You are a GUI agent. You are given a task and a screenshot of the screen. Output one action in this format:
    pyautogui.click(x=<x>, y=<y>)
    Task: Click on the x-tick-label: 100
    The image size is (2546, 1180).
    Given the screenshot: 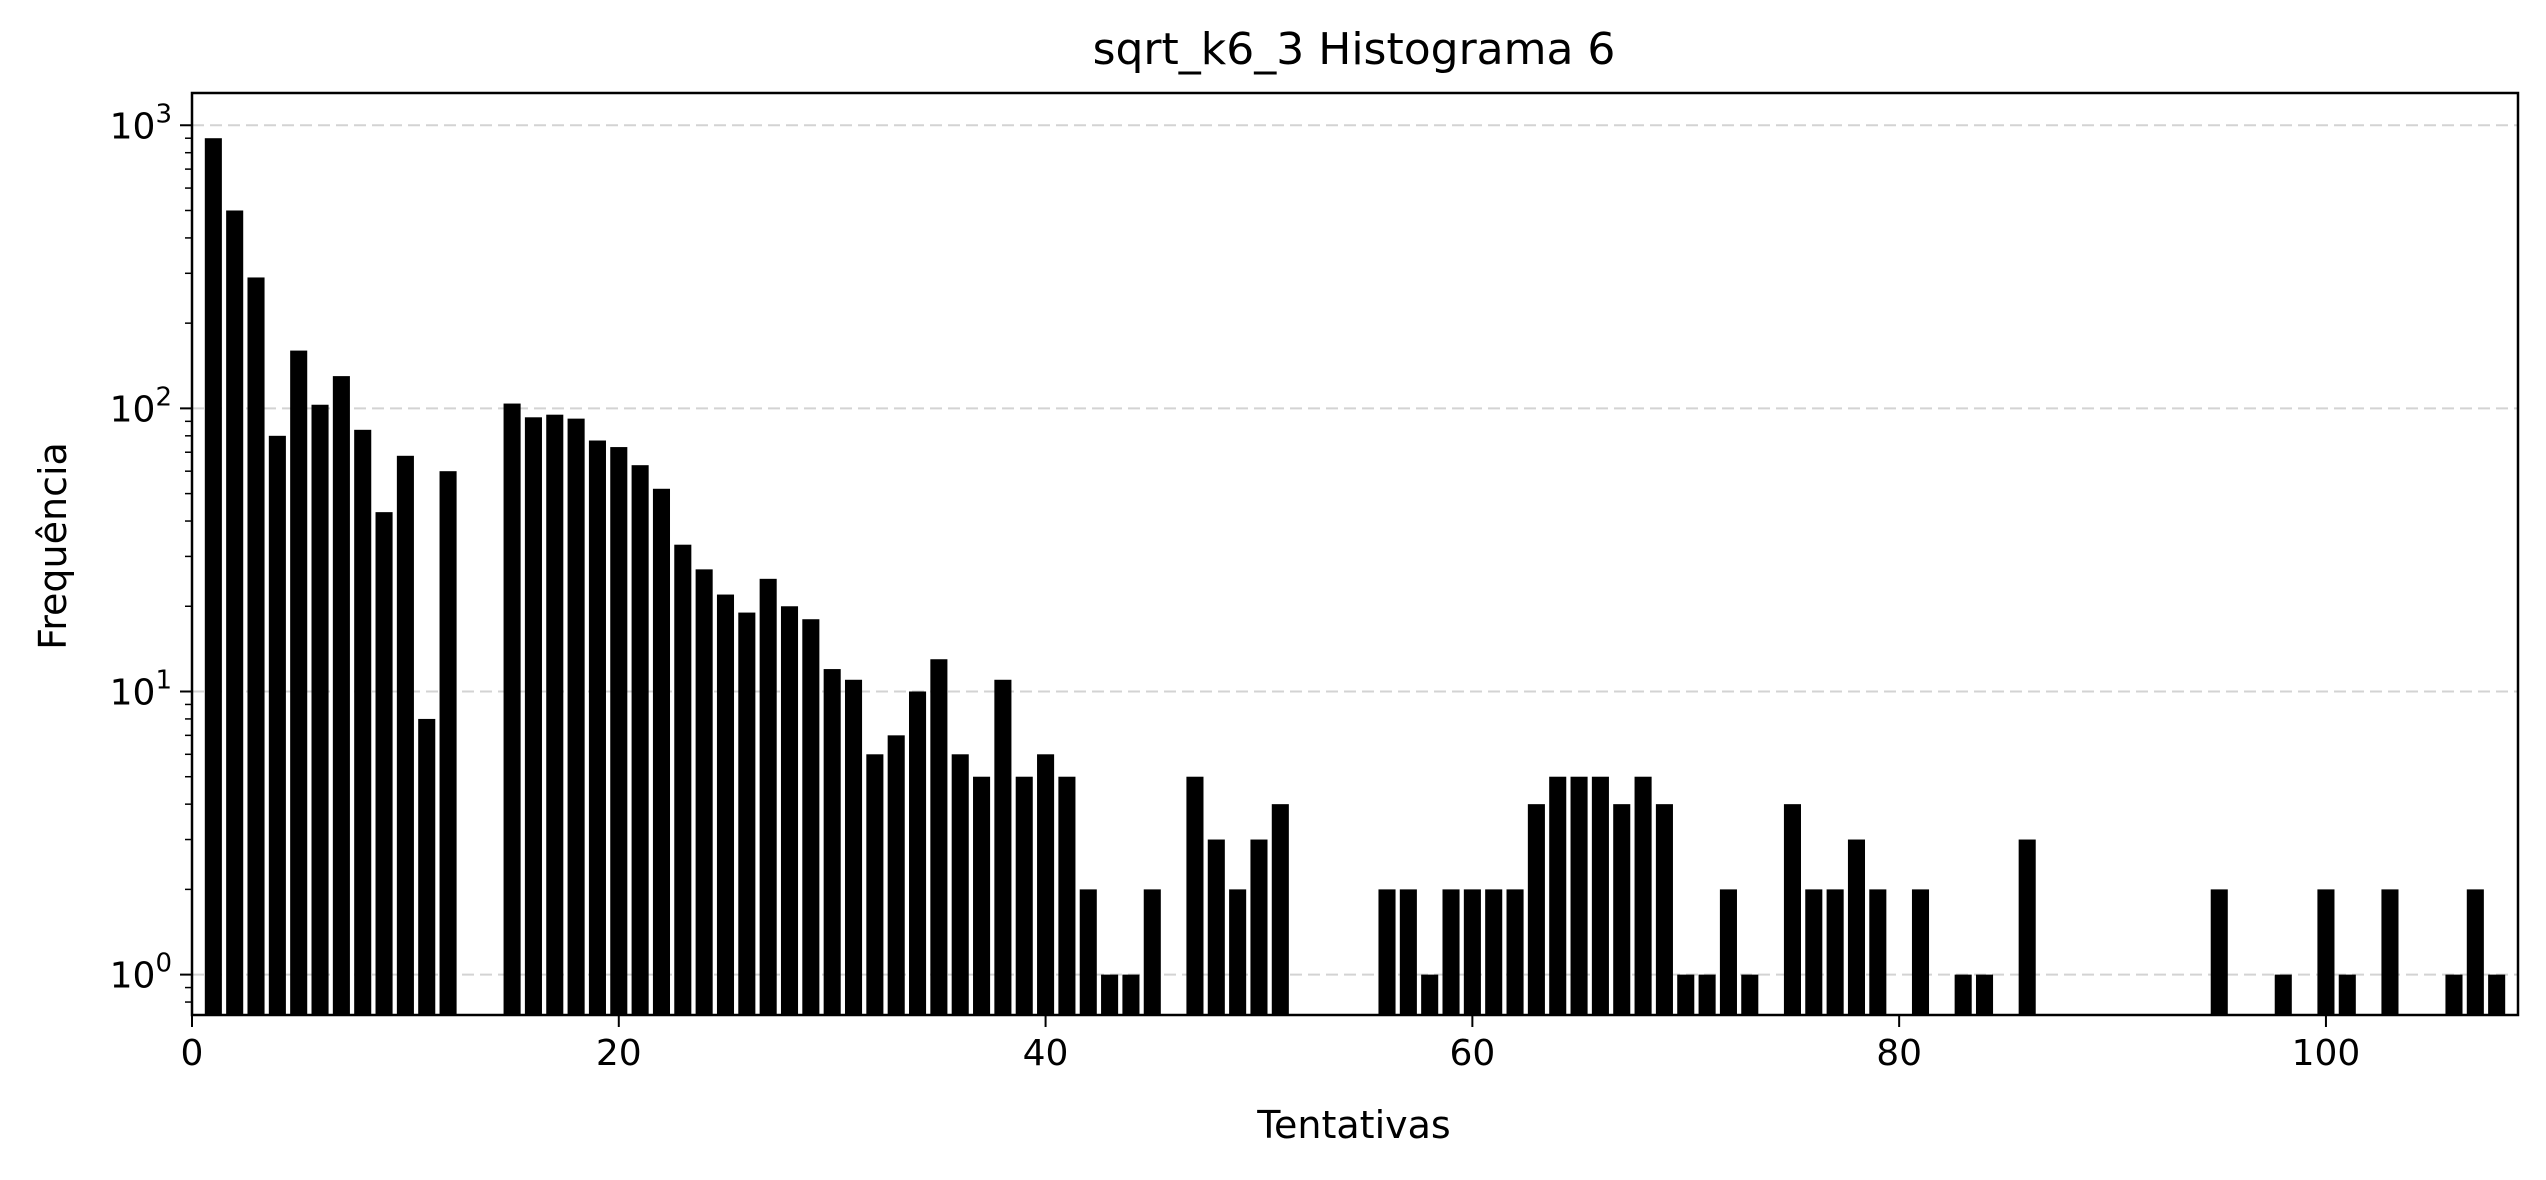 What is the action you would take?
    pyautogui.click(x=2326, y=1053)
    